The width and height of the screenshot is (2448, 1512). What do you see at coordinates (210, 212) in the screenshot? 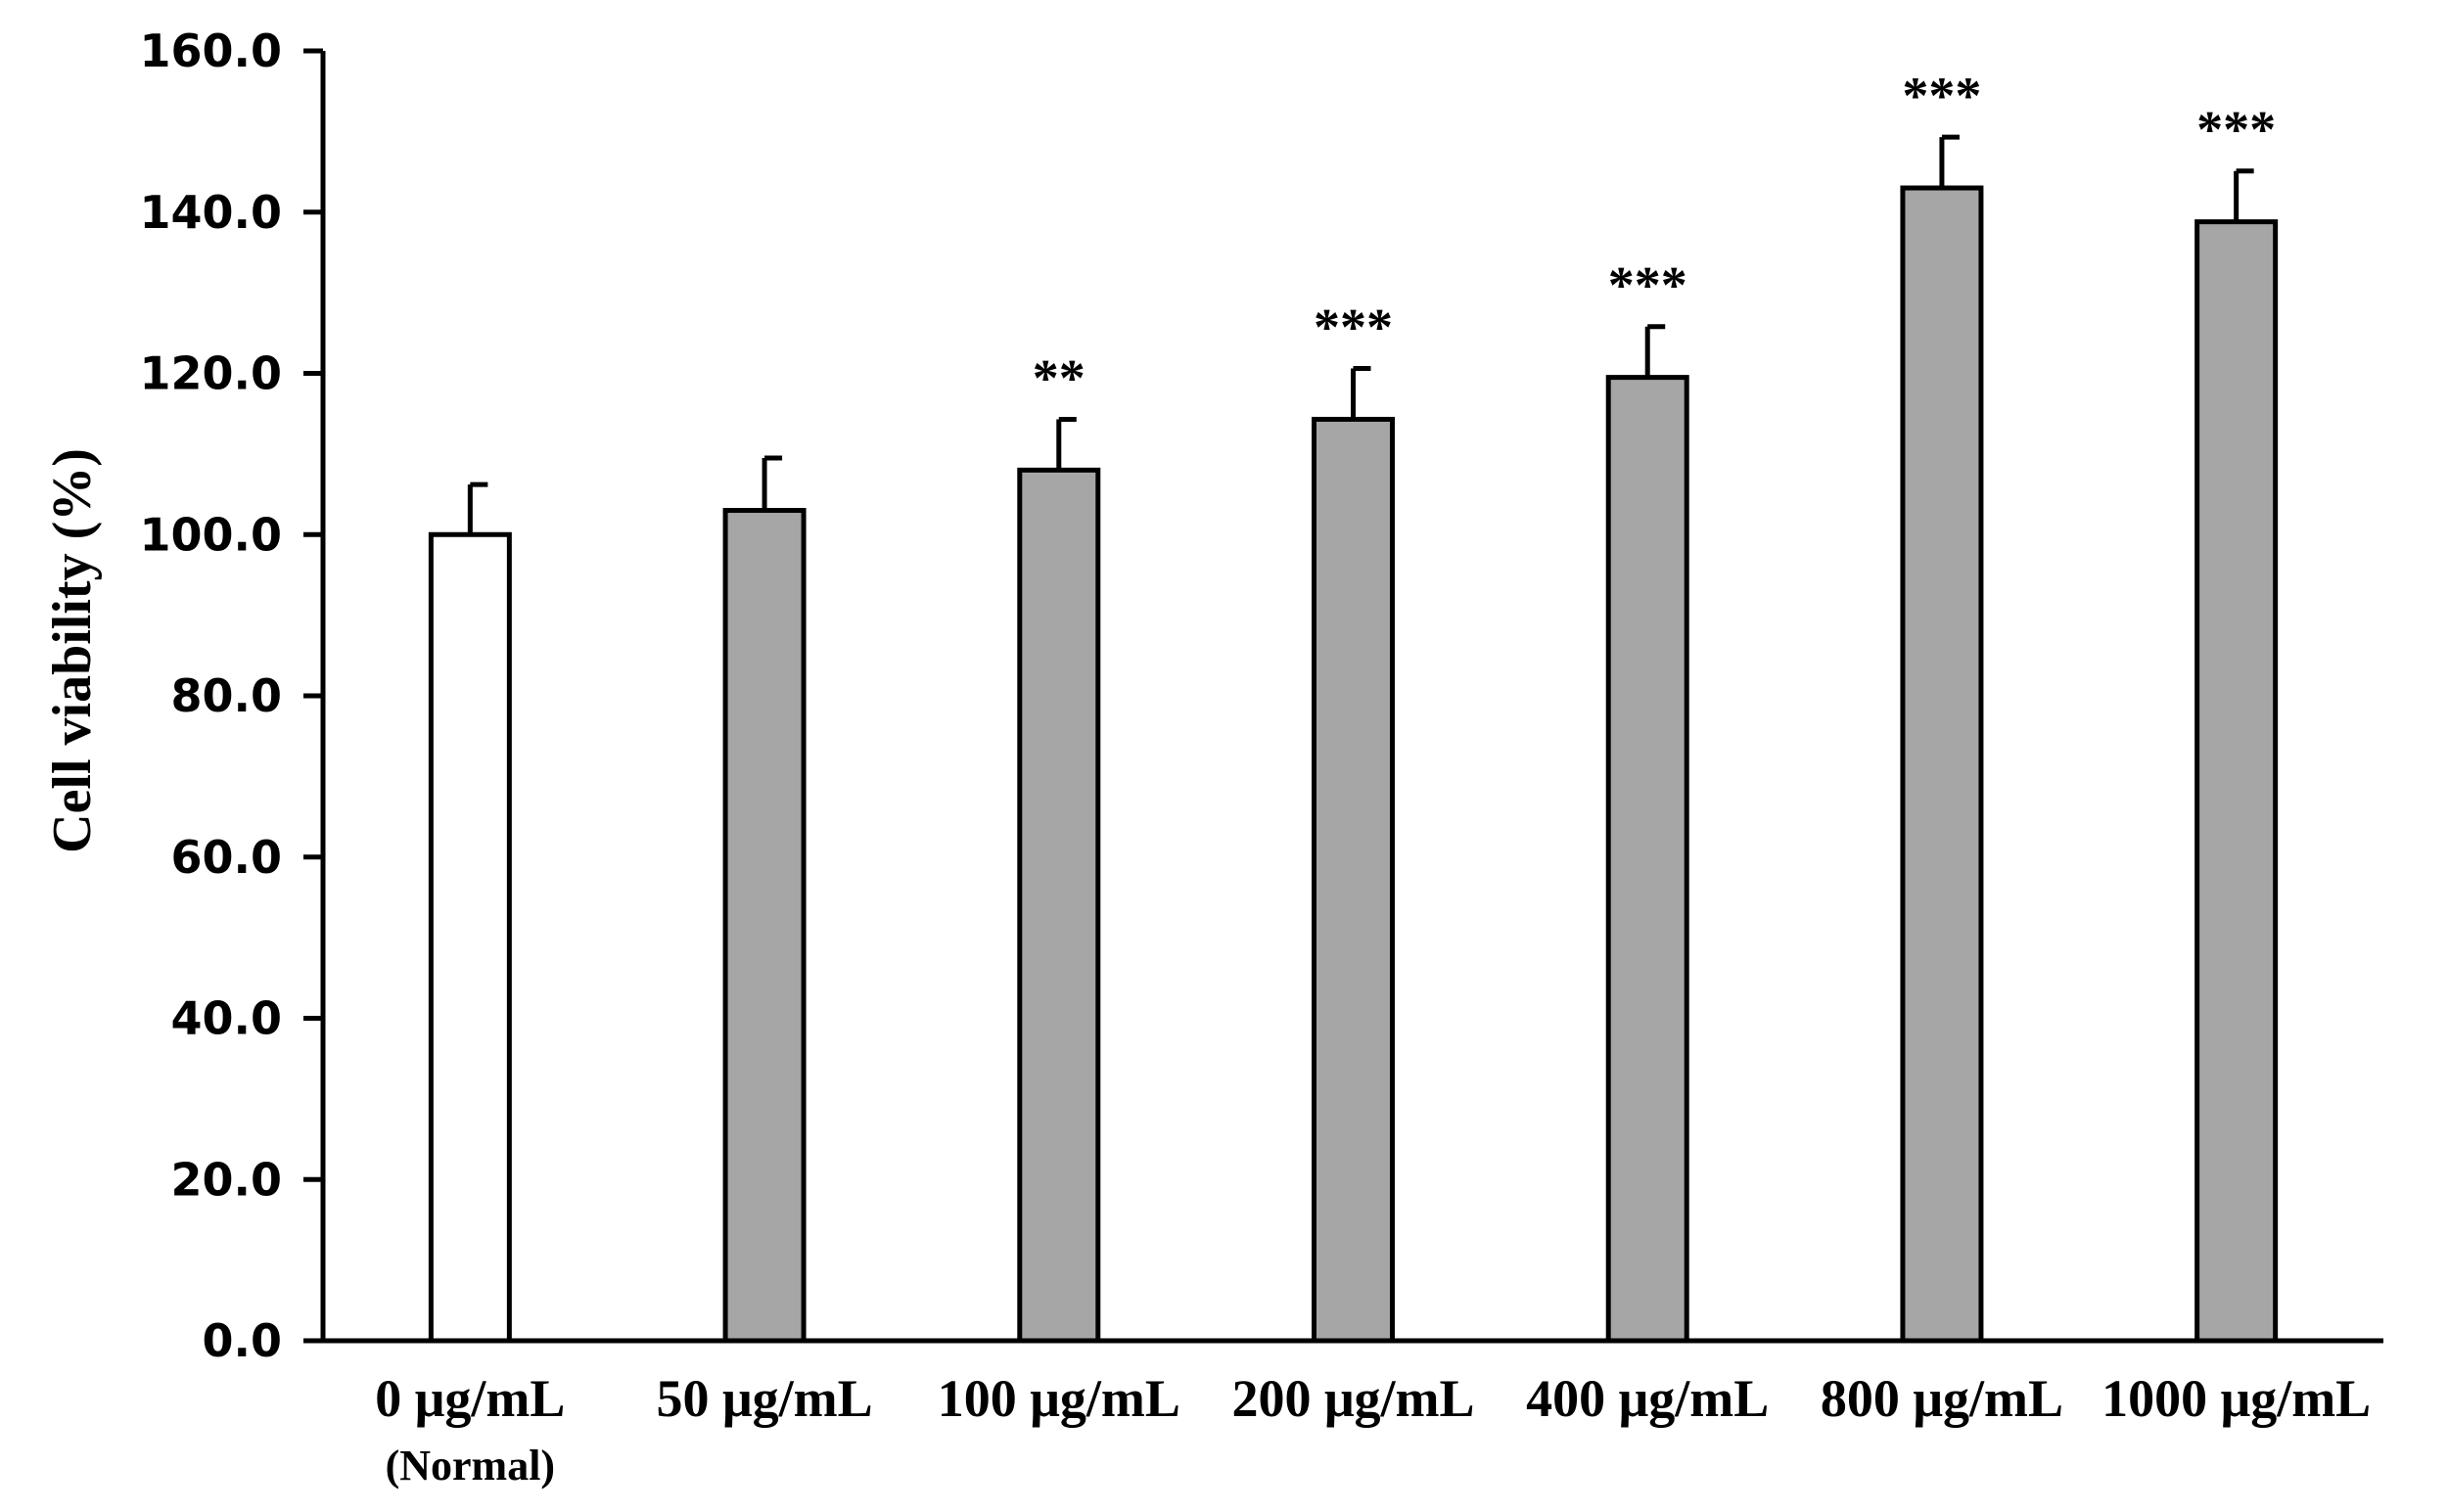
I see `y-tick-label: 140.0` at bounding box center [210, 212].